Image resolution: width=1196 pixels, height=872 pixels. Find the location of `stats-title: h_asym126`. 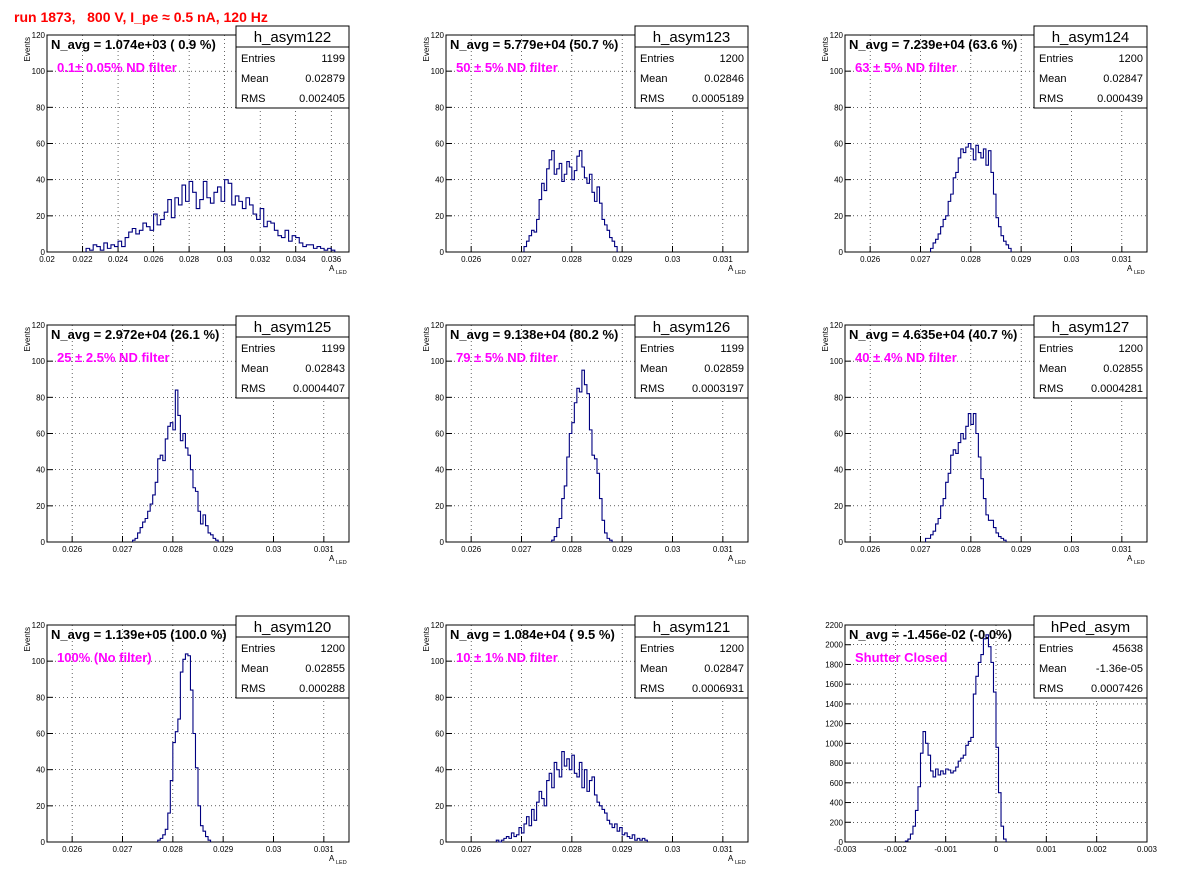

stats-title: h_asym126 is located at coordinates (692, 327).